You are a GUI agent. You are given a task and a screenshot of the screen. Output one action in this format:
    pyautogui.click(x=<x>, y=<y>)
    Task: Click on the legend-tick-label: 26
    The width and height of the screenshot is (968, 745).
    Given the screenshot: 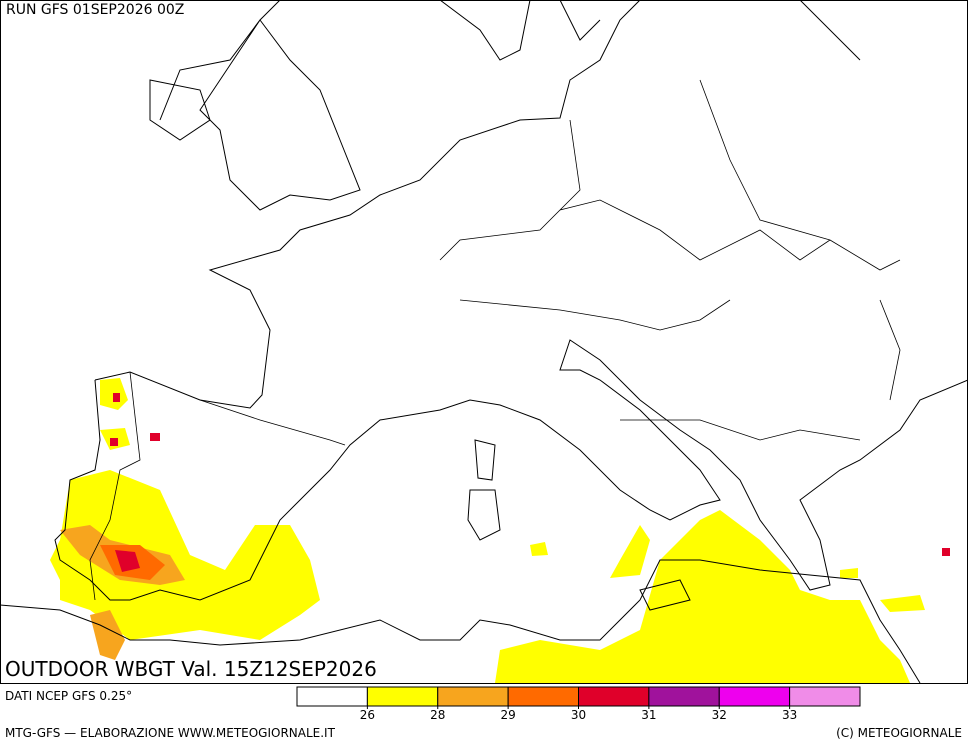 What is the action you would take?
    pyautogui.click(x=367, y=715)
    